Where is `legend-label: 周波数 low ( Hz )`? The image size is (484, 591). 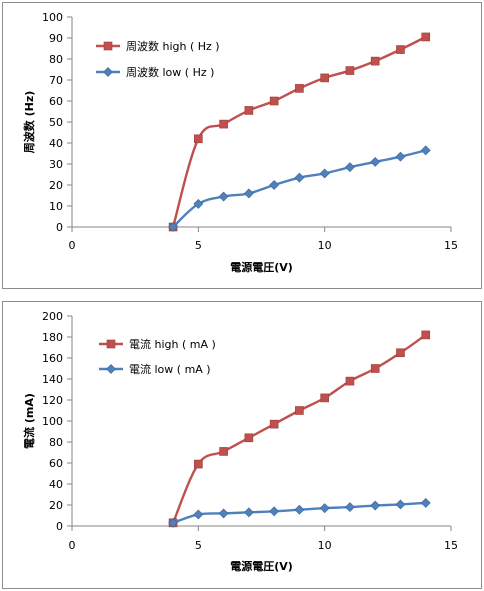
legend-label: 周波数 low ( Hz ) is located at coordinates (170, 72).